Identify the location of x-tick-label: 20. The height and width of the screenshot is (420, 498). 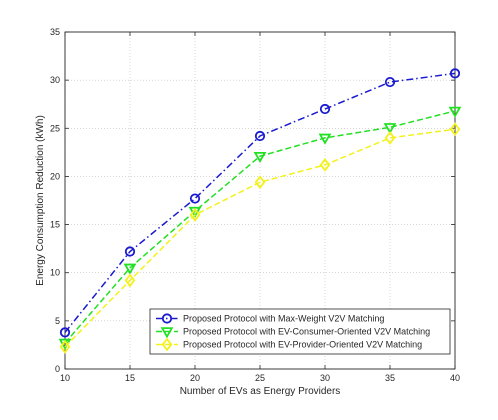
(195, 378).